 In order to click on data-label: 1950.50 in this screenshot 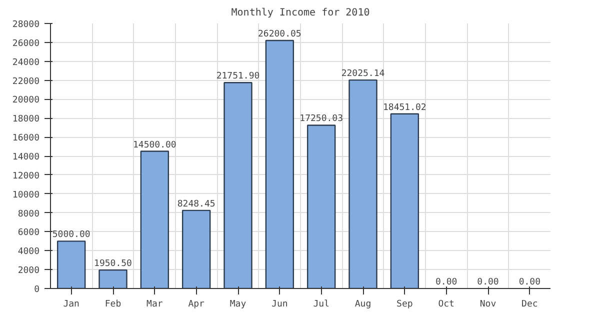, I will do `click(113, 264)`.